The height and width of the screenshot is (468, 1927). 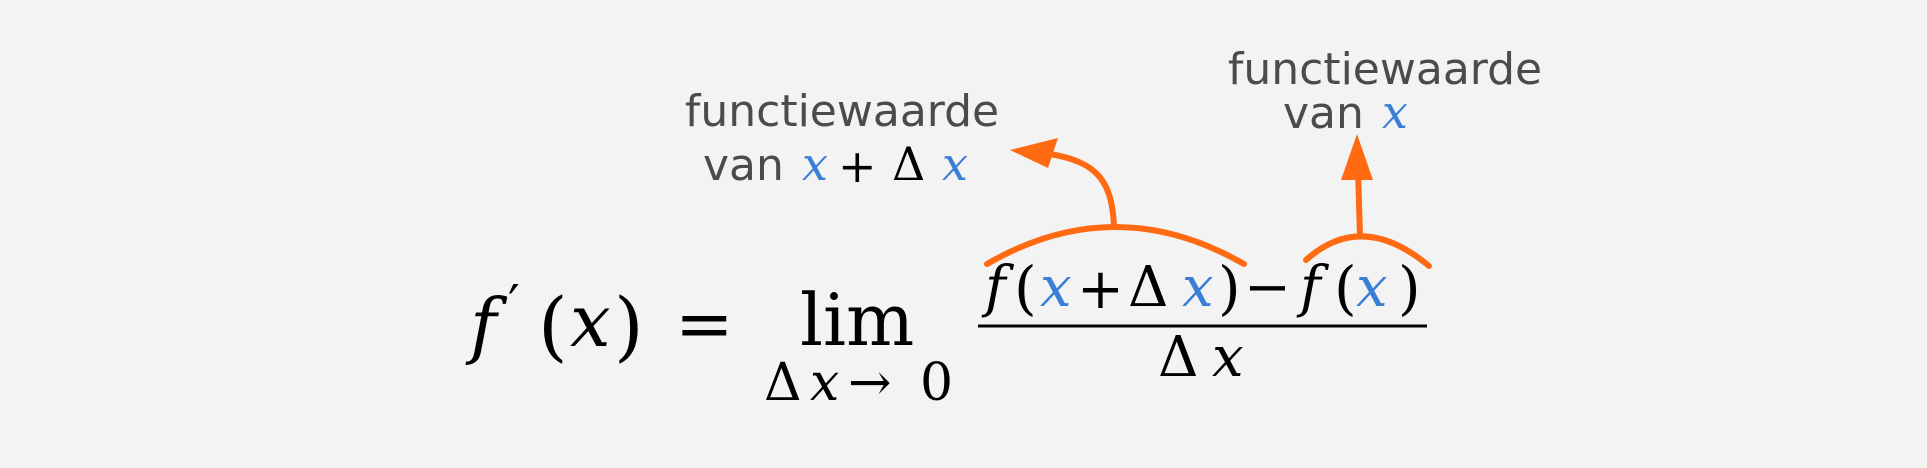 I want to click on difference-quotient: f ( x + Δ x ) − f ( x ) Δ x, so click(x=1202, y=322).